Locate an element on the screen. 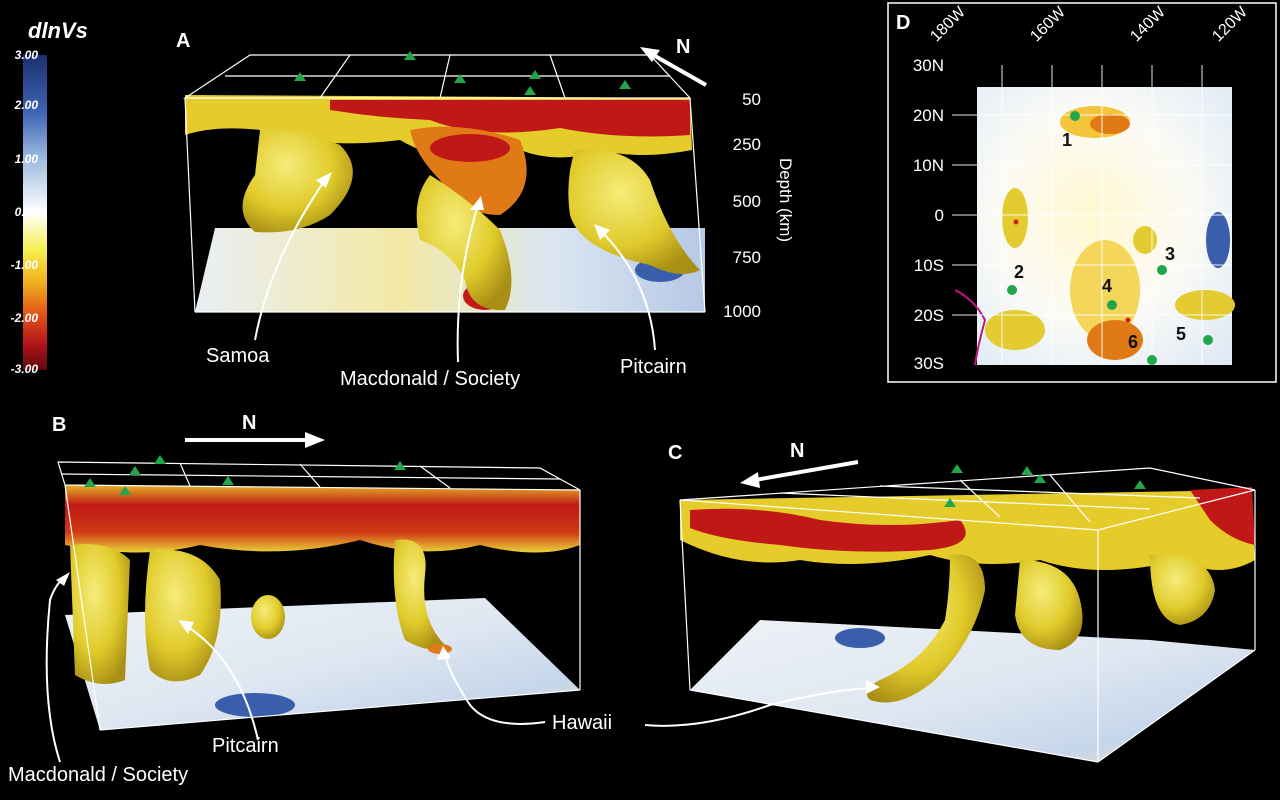 Image resolution: width=1280 pixels, height=800 pixels. depth-tick: 1000 is located at coordinates (742, 311).